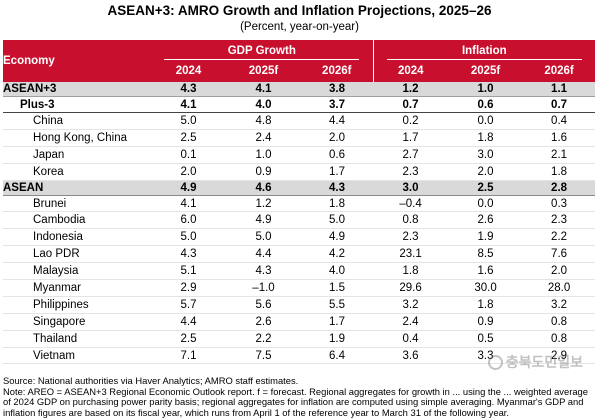 Image resolution: width=599 pixels, height=418 pixels. I want to click on watermark-logo-icon, so click(495, 362).